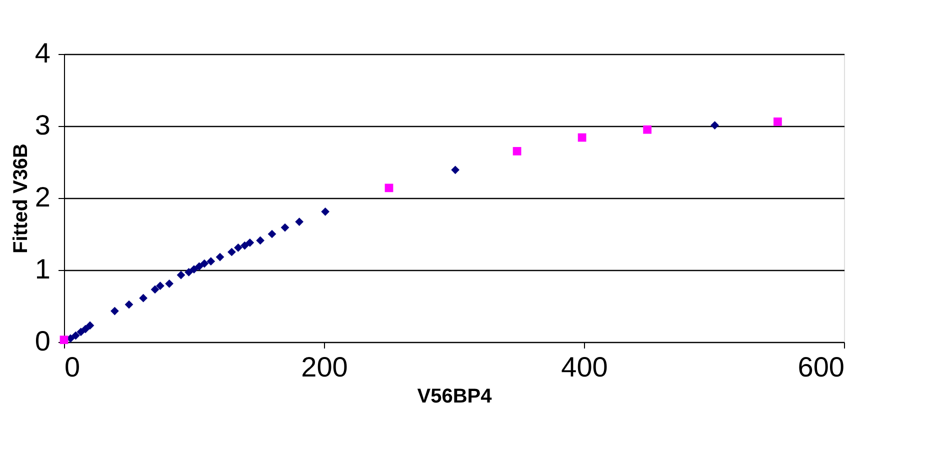 The height and width of the screenshot is (452, 932). I want to click on x-tick-label: 600, so click(821, 367).